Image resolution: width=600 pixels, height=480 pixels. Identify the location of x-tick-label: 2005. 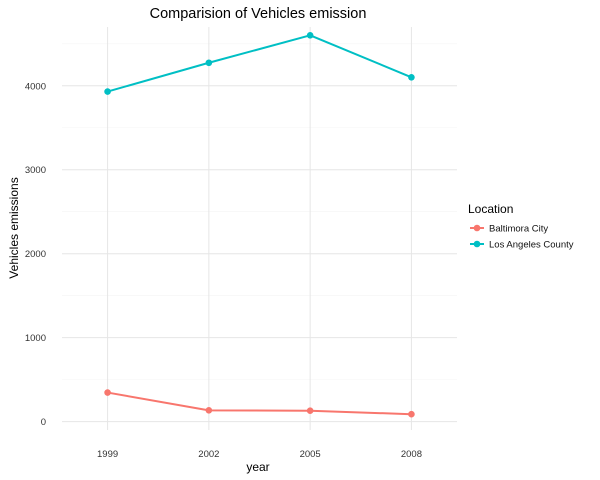
(310, 454).